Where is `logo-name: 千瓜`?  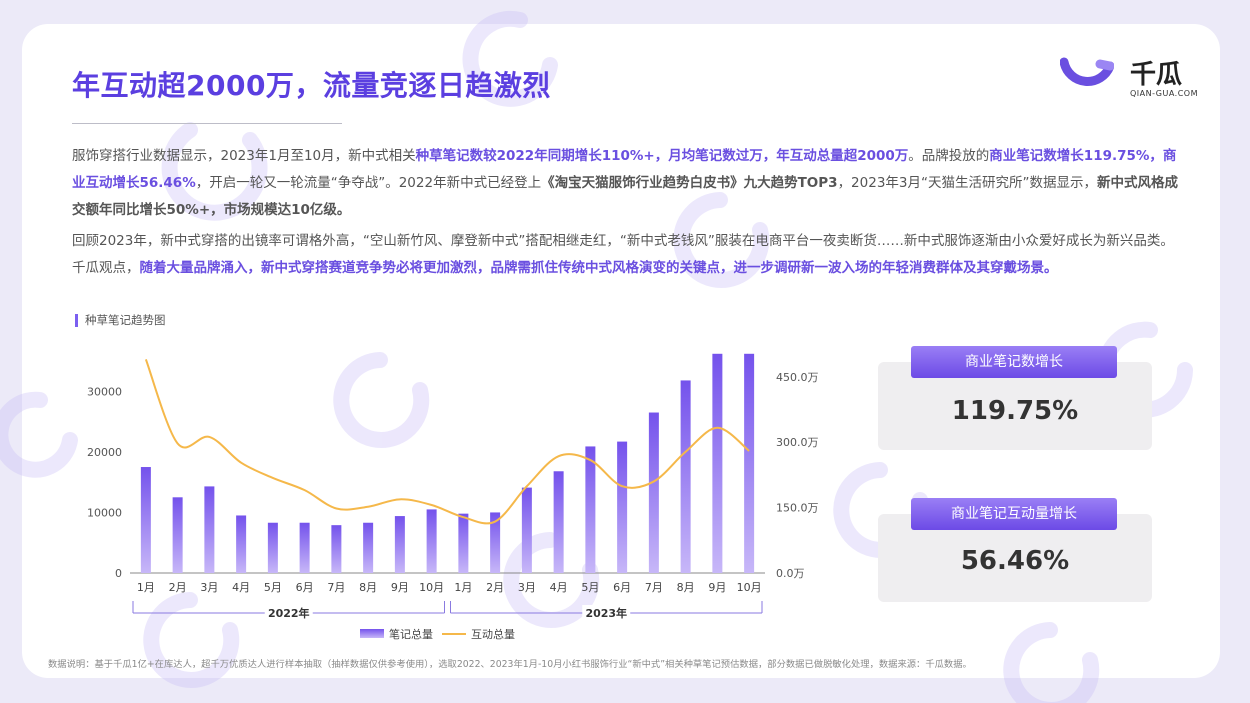
logo-name: 千瓜 is located at coordinates (1156, 75).